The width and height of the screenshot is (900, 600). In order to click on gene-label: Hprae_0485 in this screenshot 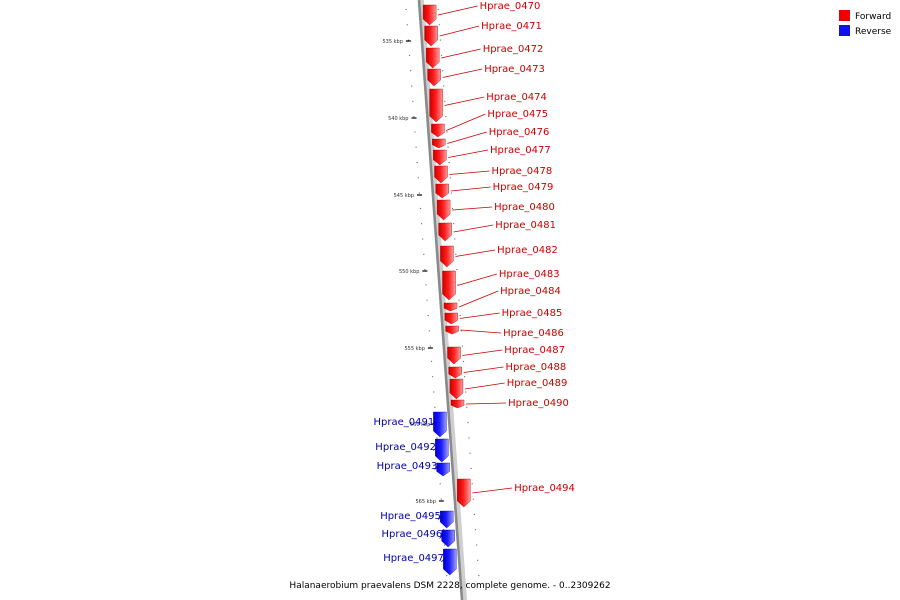, I will do `click(532, 313)`.